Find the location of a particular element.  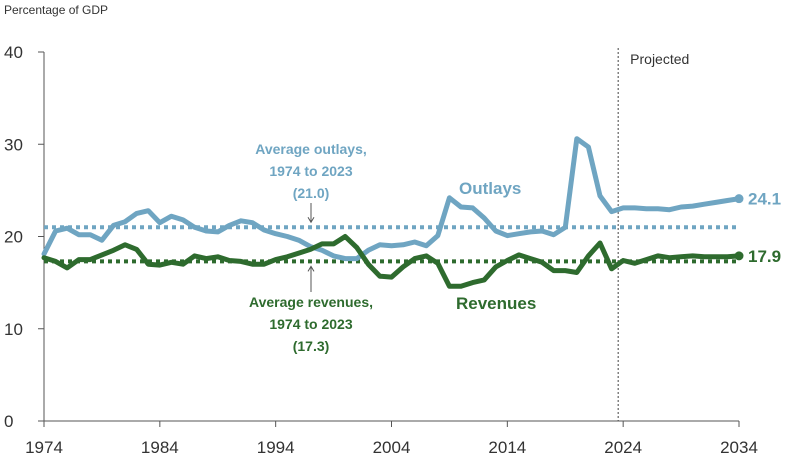

y-tick-label: 30 is located at coordinates (13, 144).